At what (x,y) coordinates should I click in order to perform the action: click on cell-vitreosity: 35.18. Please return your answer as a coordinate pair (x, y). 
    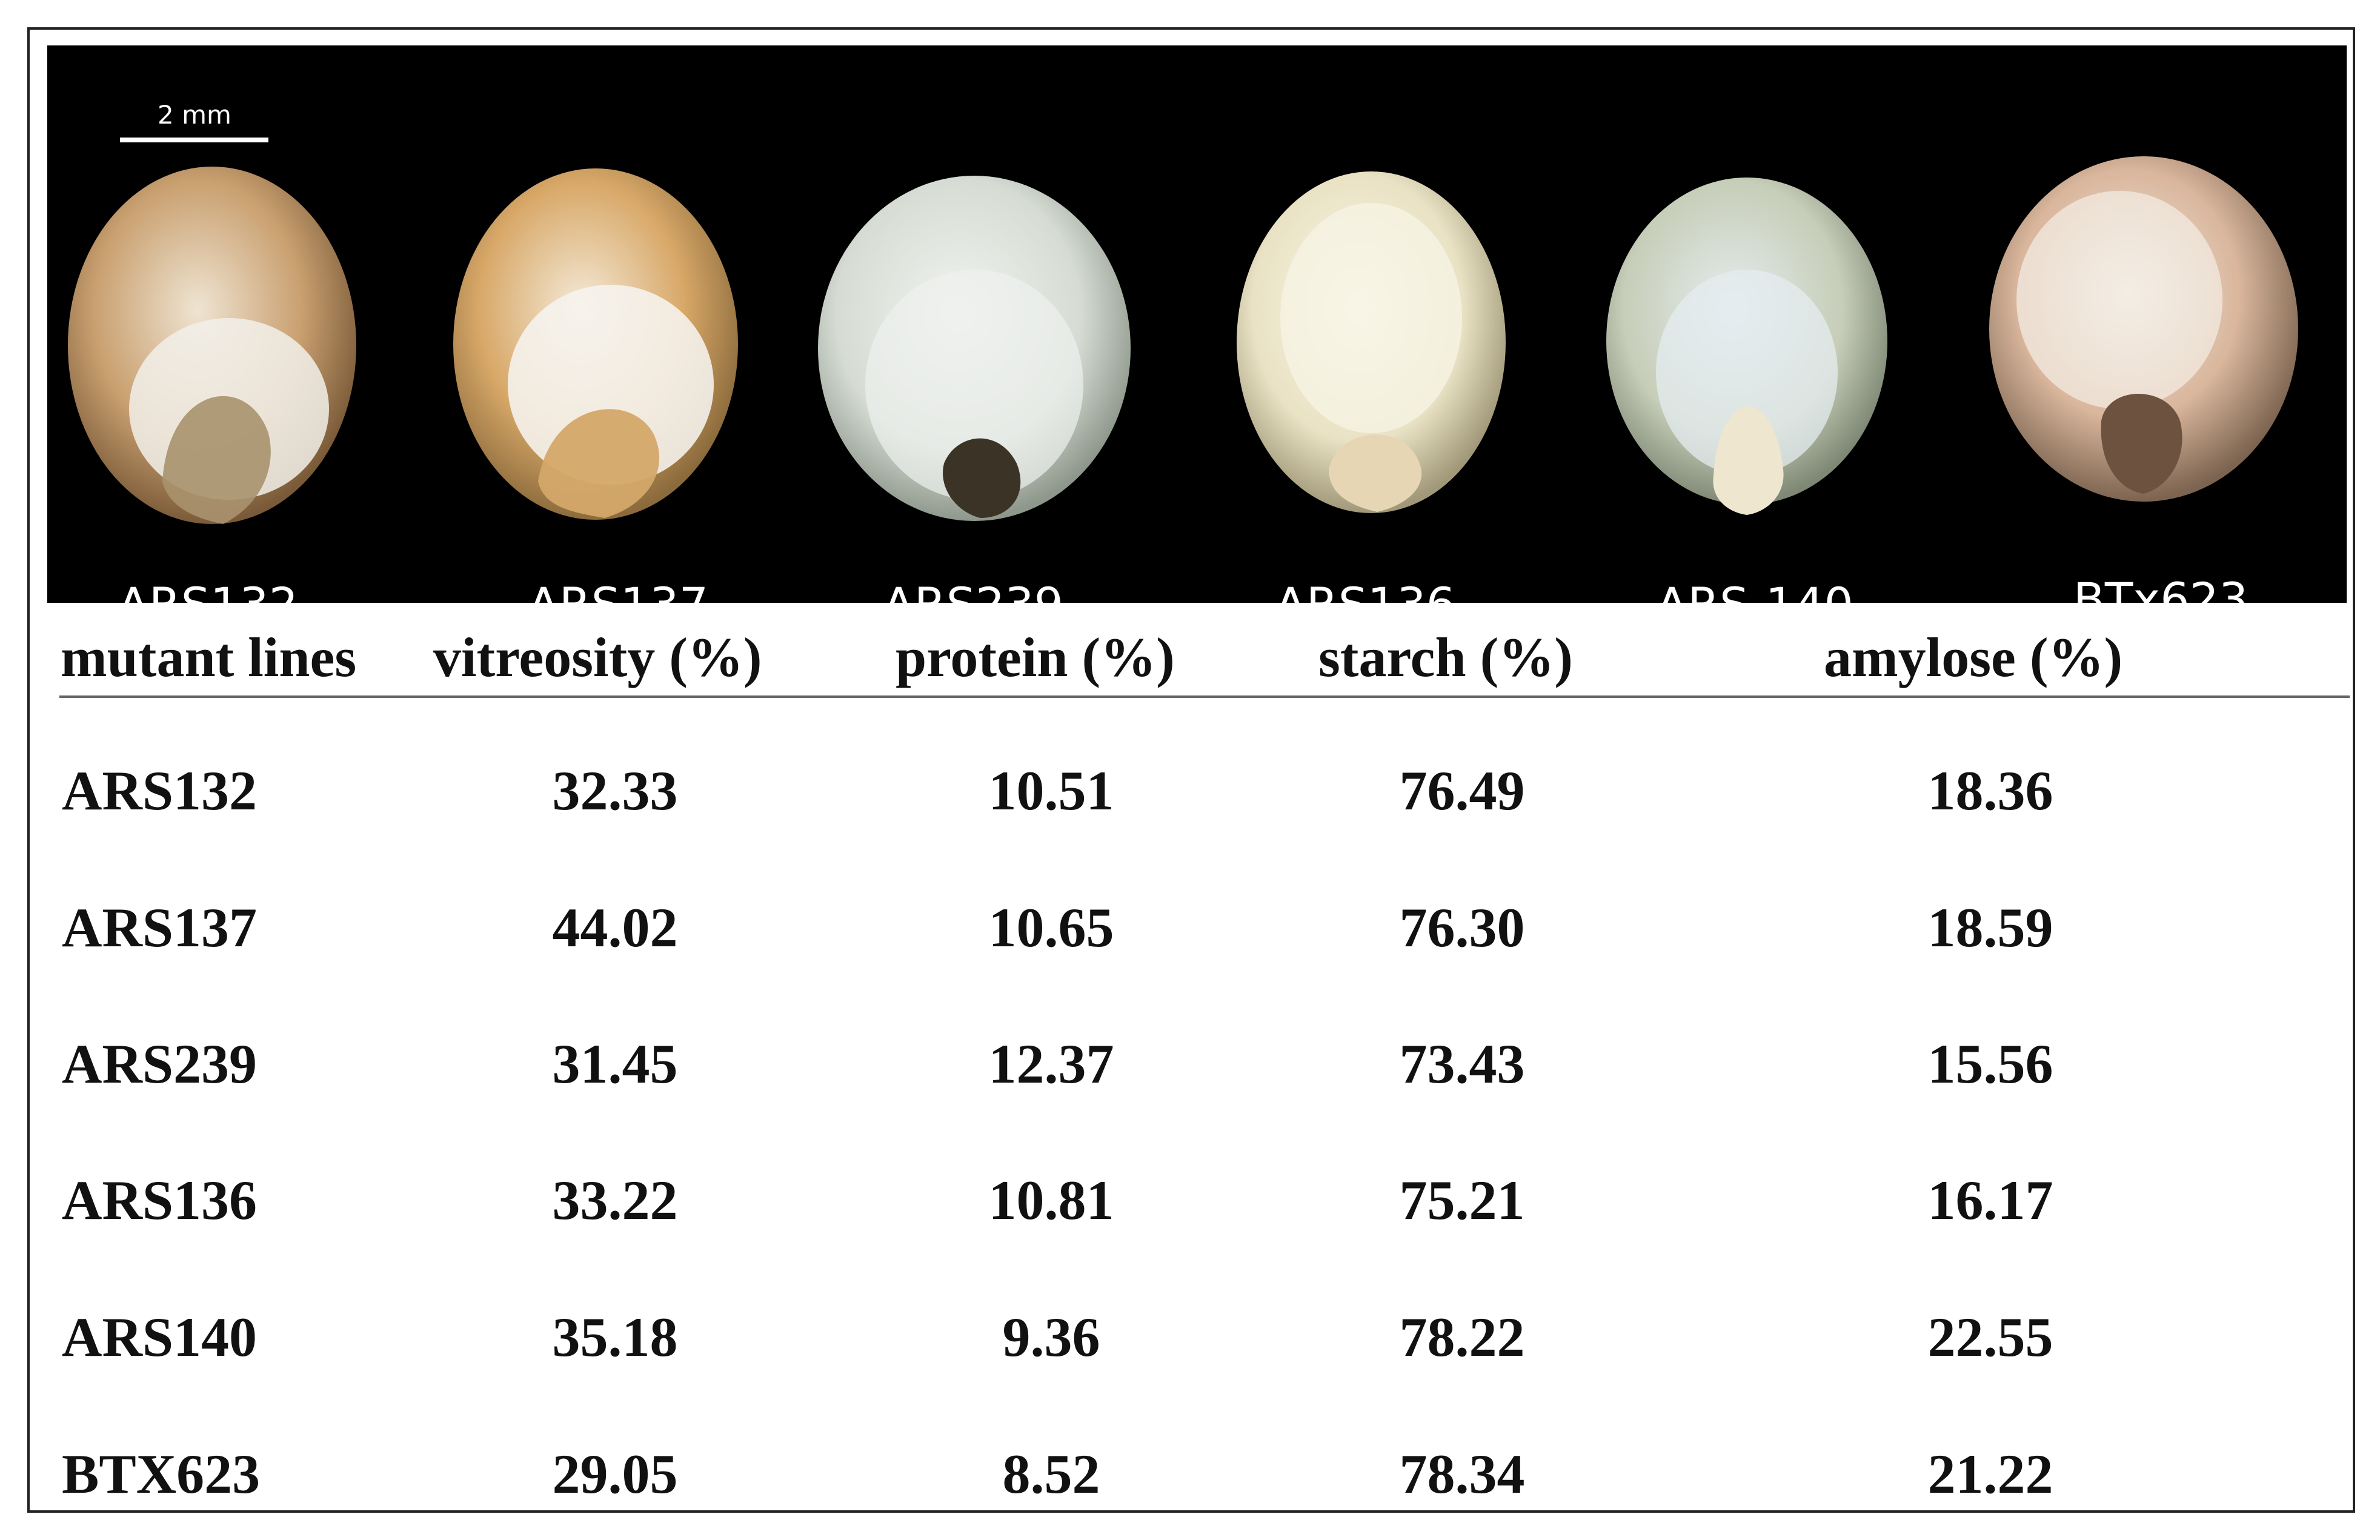
    Looking at the image, I should click on (615, 1337).